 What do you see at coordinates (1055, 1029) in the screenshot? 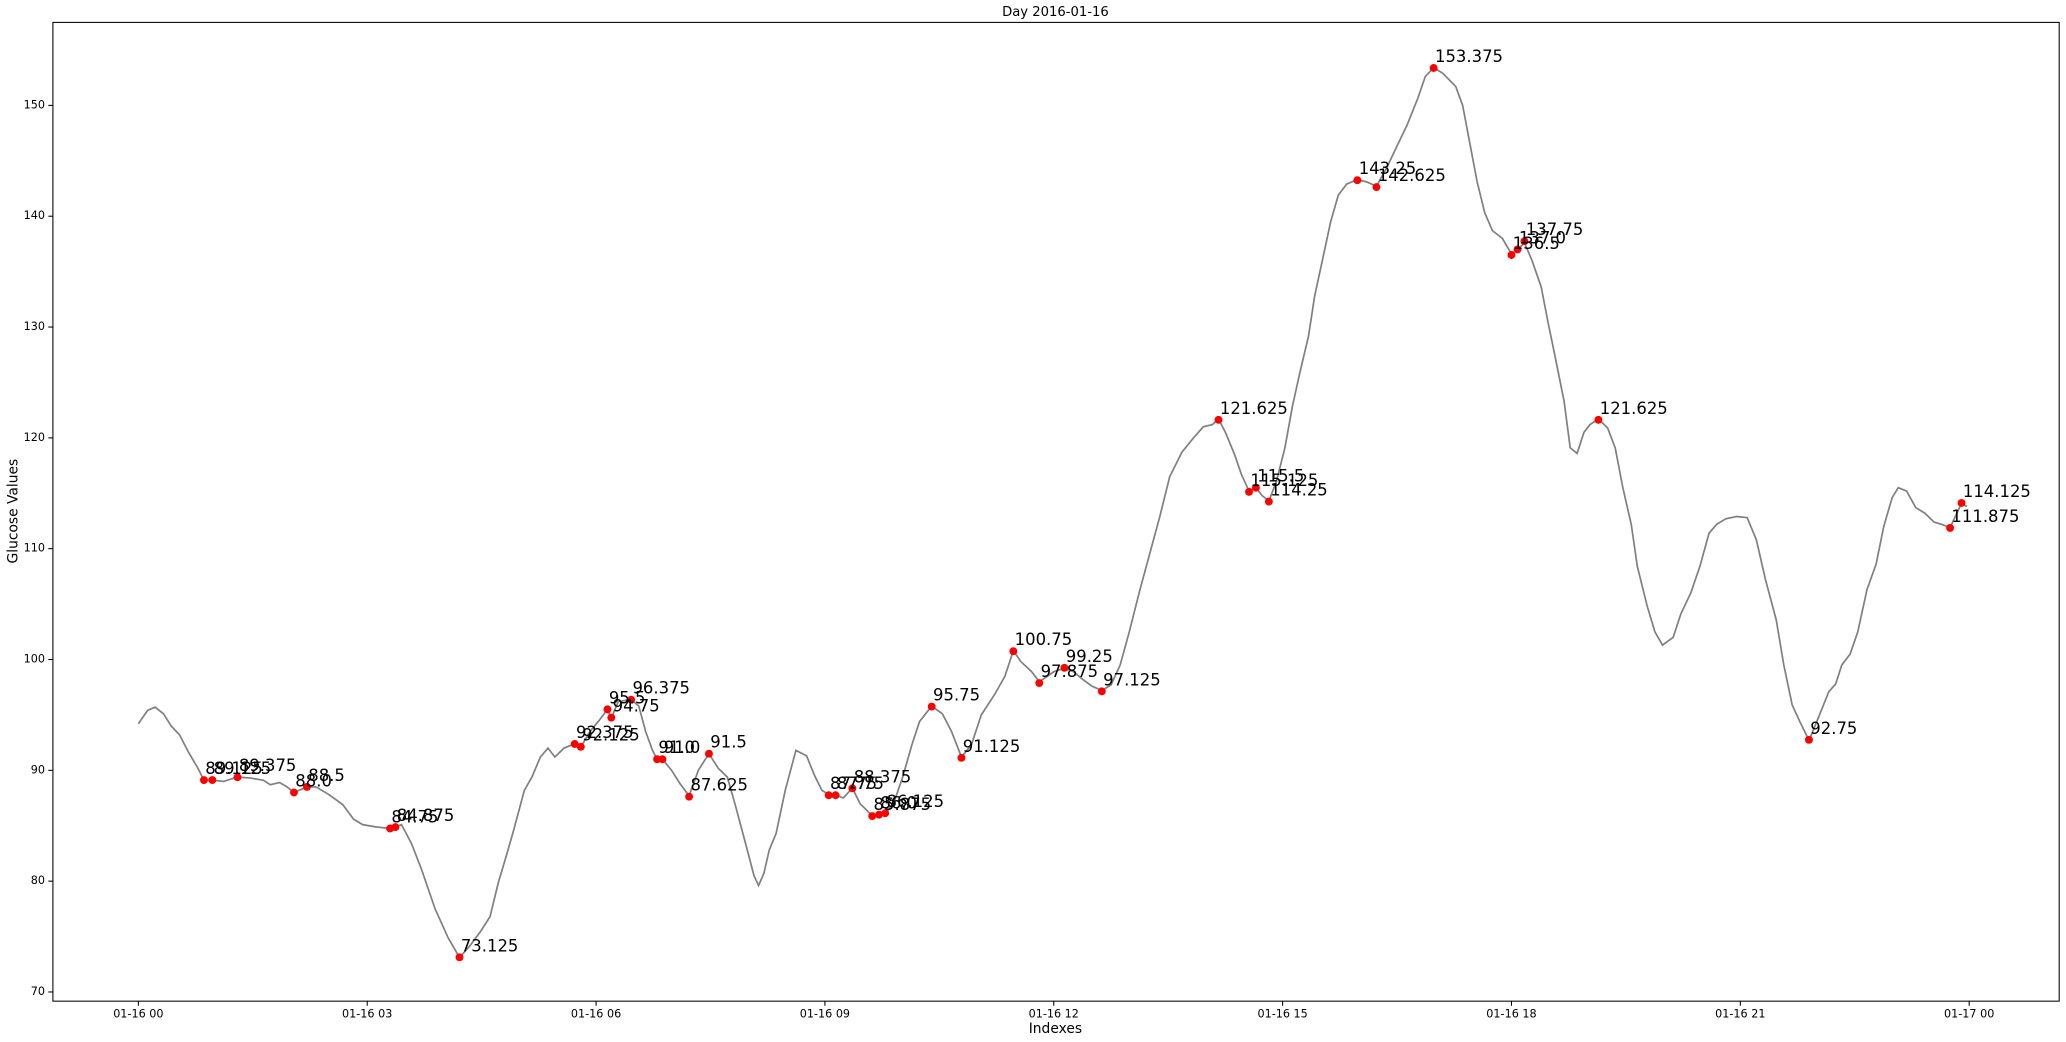
I see `x-axis-label: Indexes` at bounding box center [1055, 1029].